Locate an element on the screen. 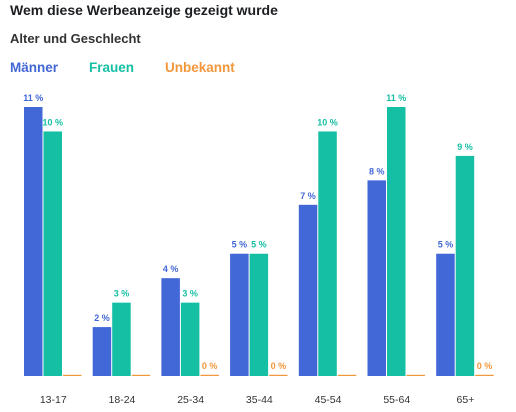 The width and height of the screenshot is (516, 412). data-label-männer-13-17: 11 % is located at coordinates (33, 98).